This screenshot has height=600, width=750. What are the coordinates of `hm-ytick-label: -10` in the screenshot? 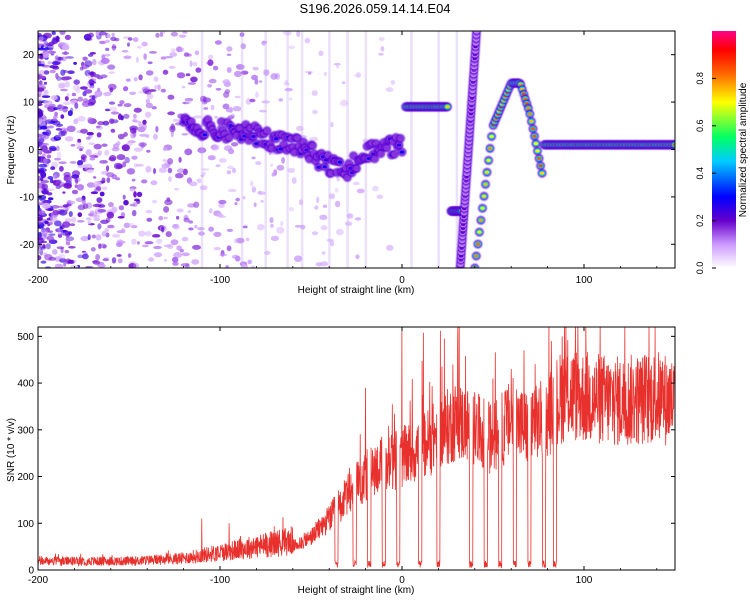 It's located at (27, 197).